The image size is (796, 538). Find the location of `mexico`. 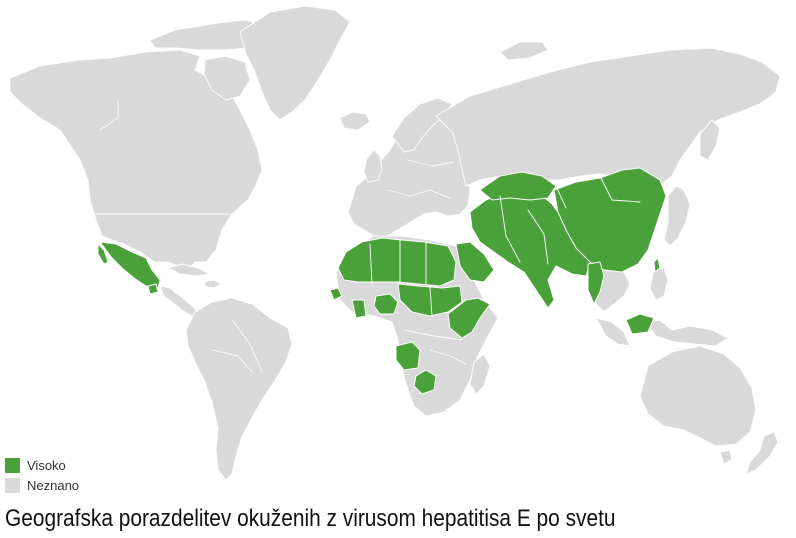

mexico is located at coordinates (130, 265).